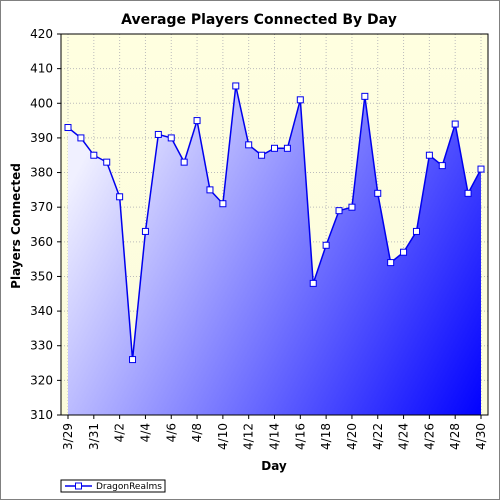 The height and width of the screenshot is (501, 500). What do you see at coordinates (16, 226) in the screenshot?
I see `y-axis-title: Players Connected` at bounding box center [16, 226].